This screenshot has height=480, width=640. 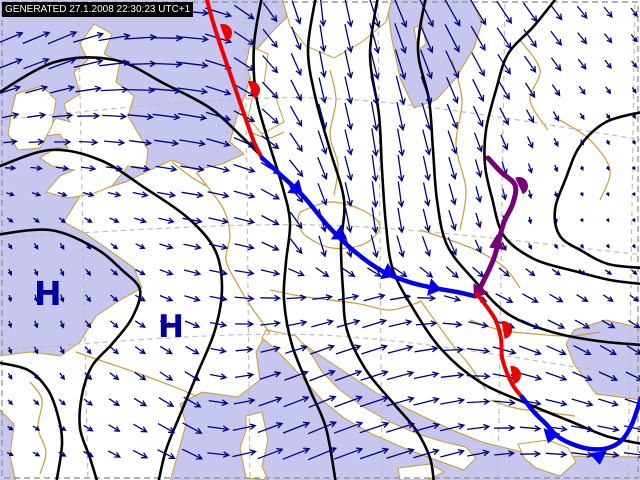 I want to click on land-corsica-sardinia, so click(x=254, y=445).